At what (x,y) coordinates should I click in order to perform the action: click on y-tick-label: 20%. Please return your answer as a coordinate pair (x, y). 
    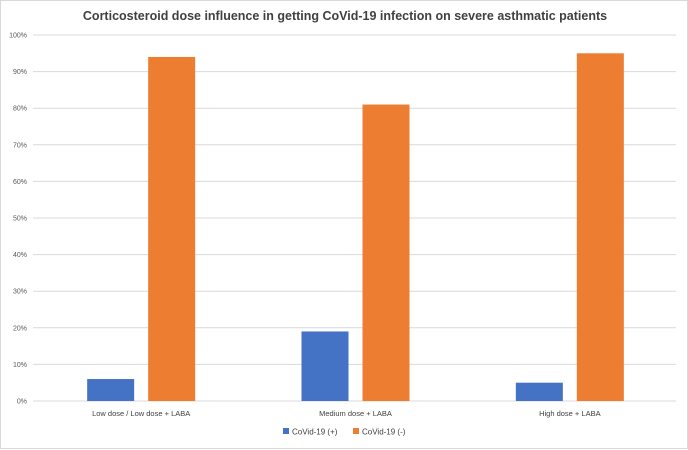
    Looking at the image, I should click on (20, 328).